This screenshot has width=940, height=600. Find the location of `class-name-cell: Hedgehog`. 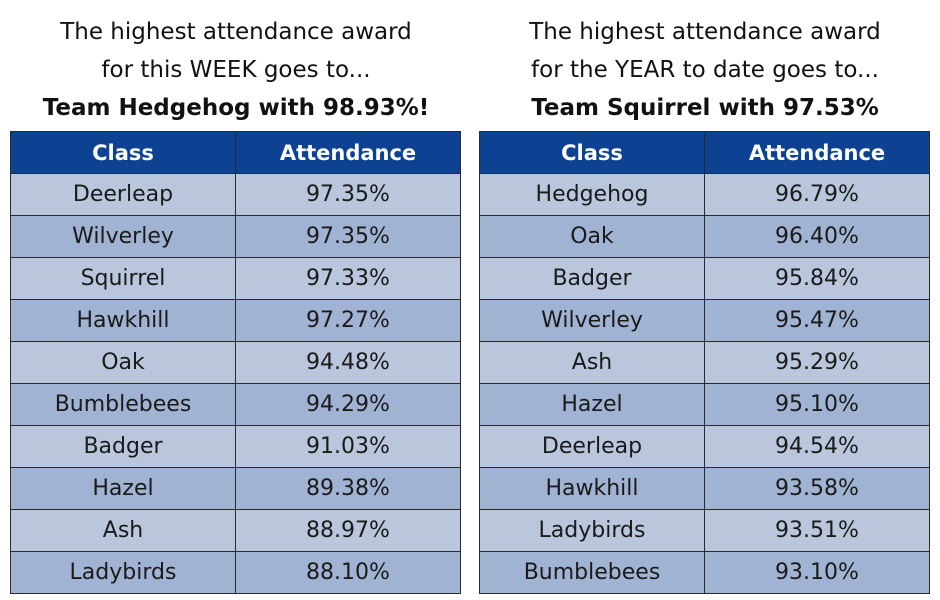

class-name-cell: Hedgehog is located at coordinates (592, 194).